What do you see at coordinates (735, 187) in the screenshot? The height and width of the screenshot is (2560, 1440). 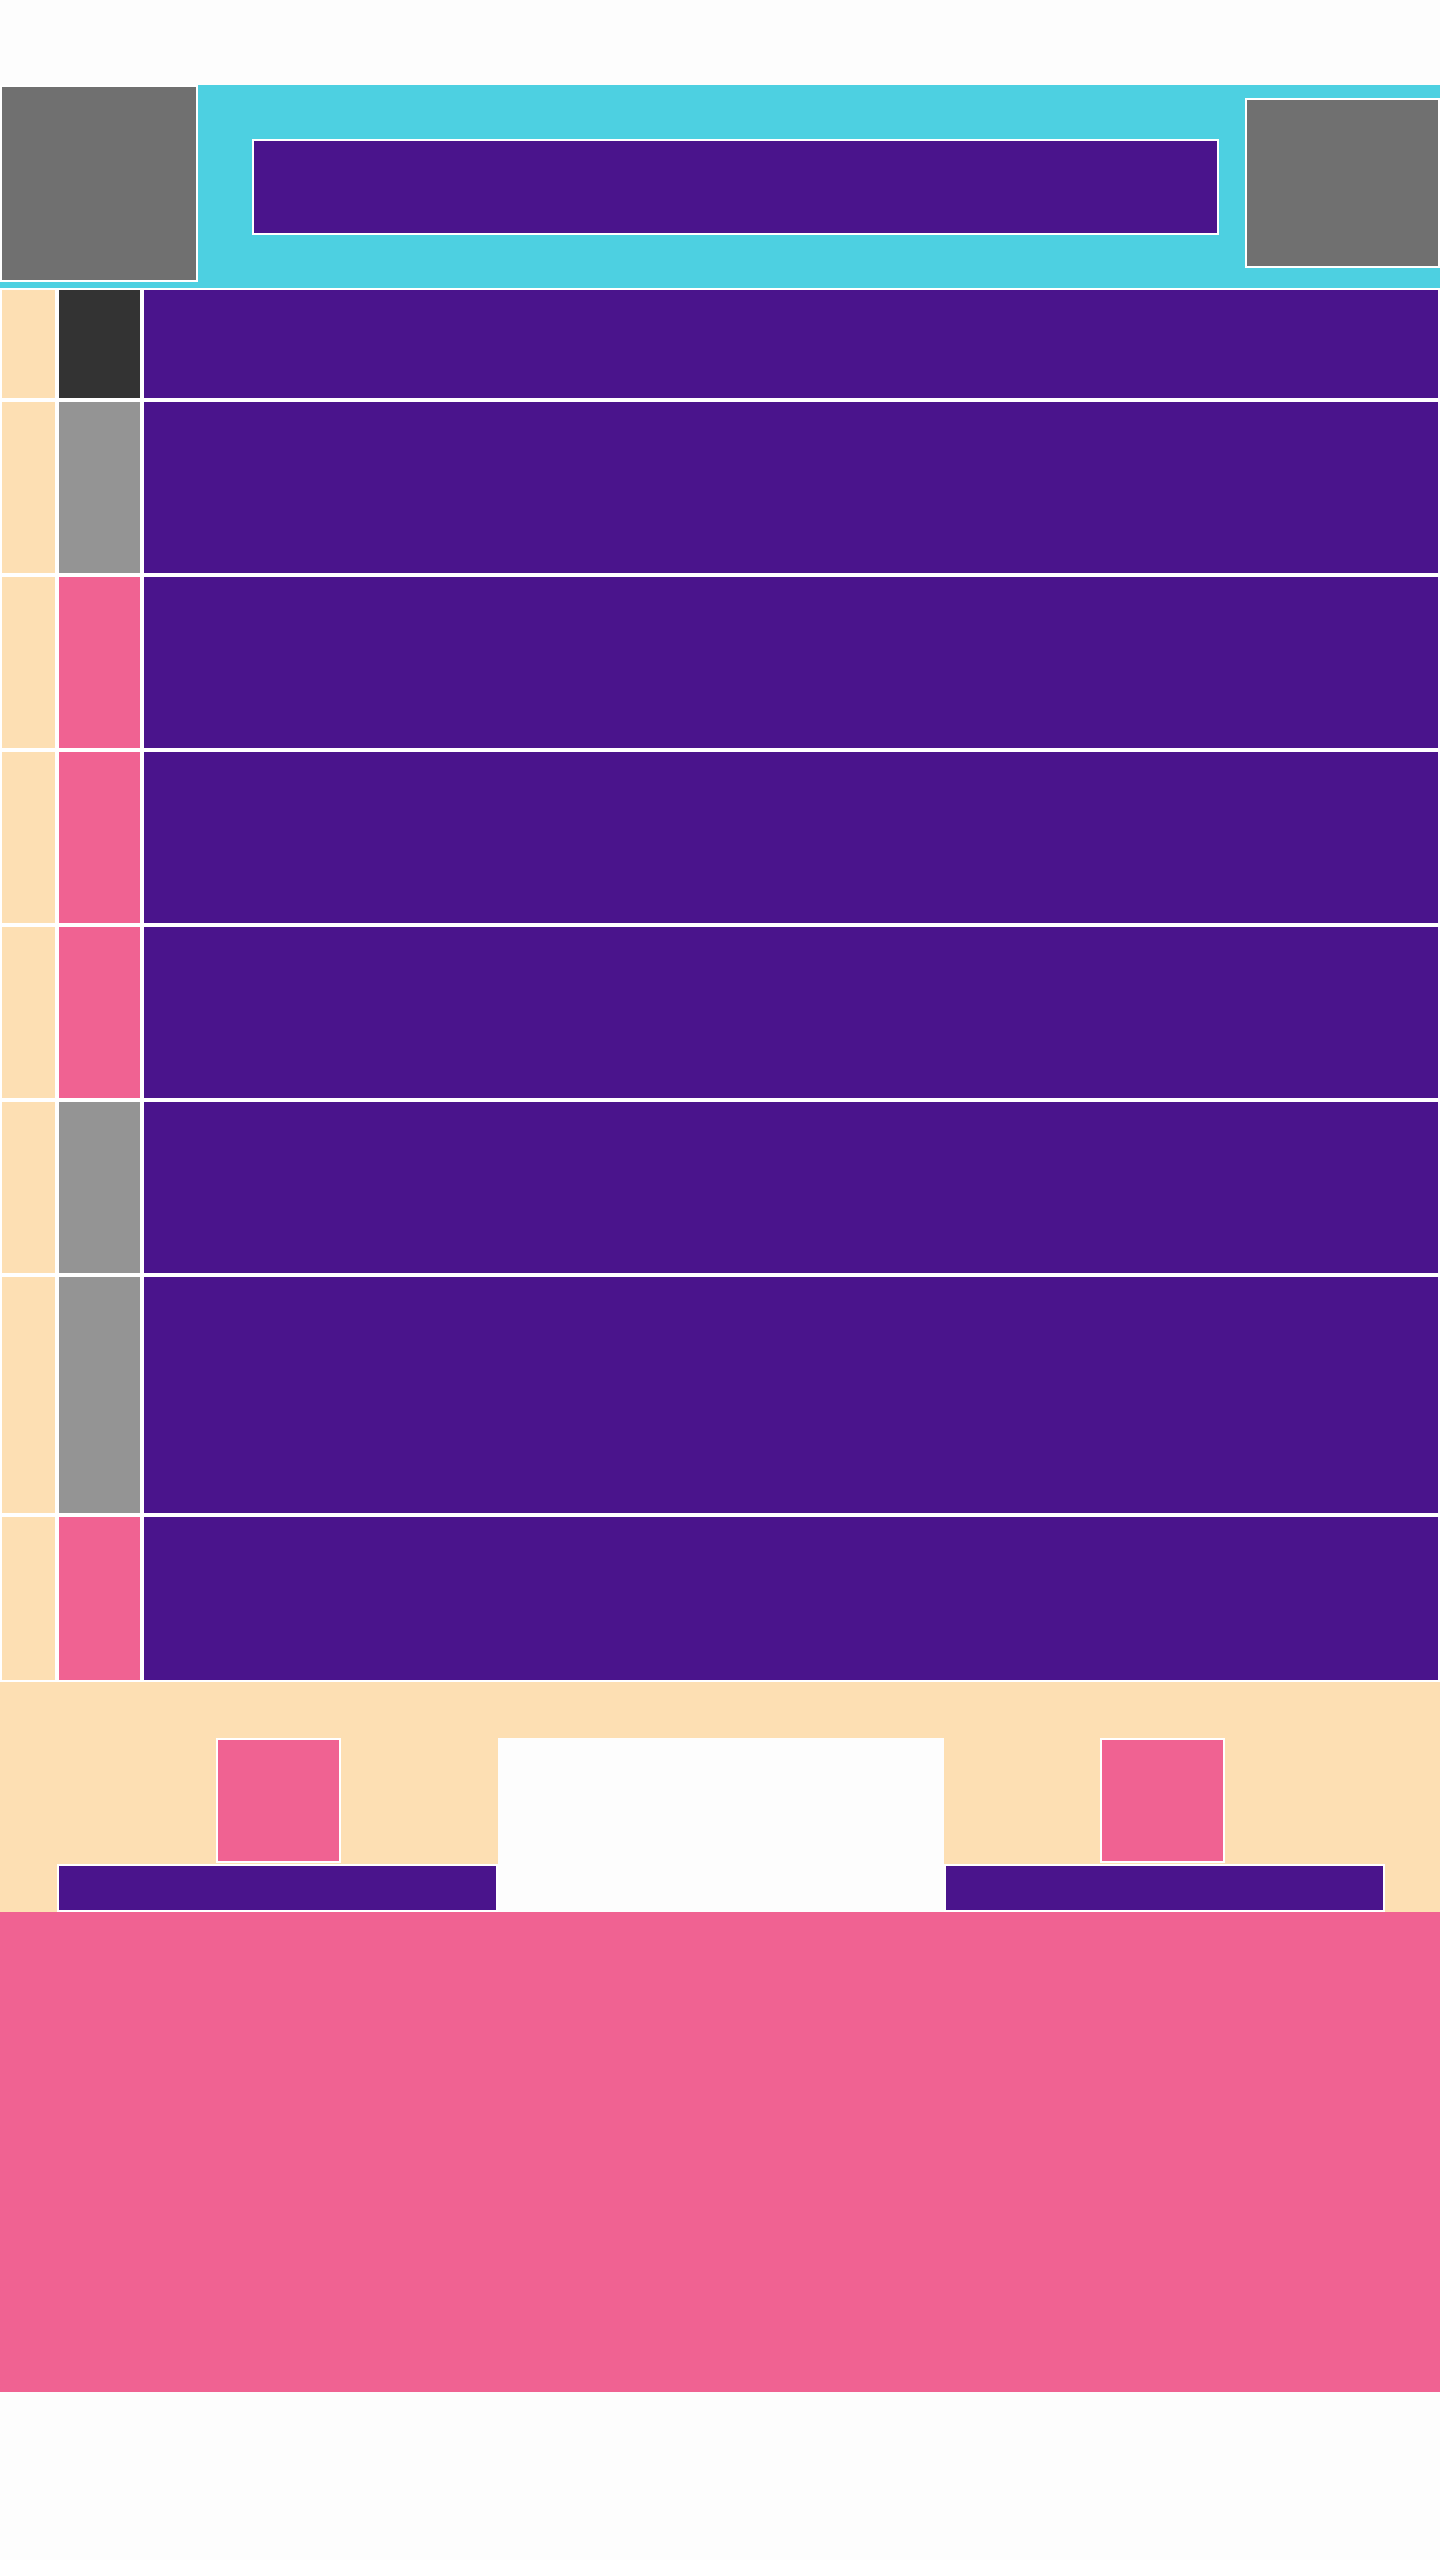 I see `search-field` at bounding box center [735, 187].